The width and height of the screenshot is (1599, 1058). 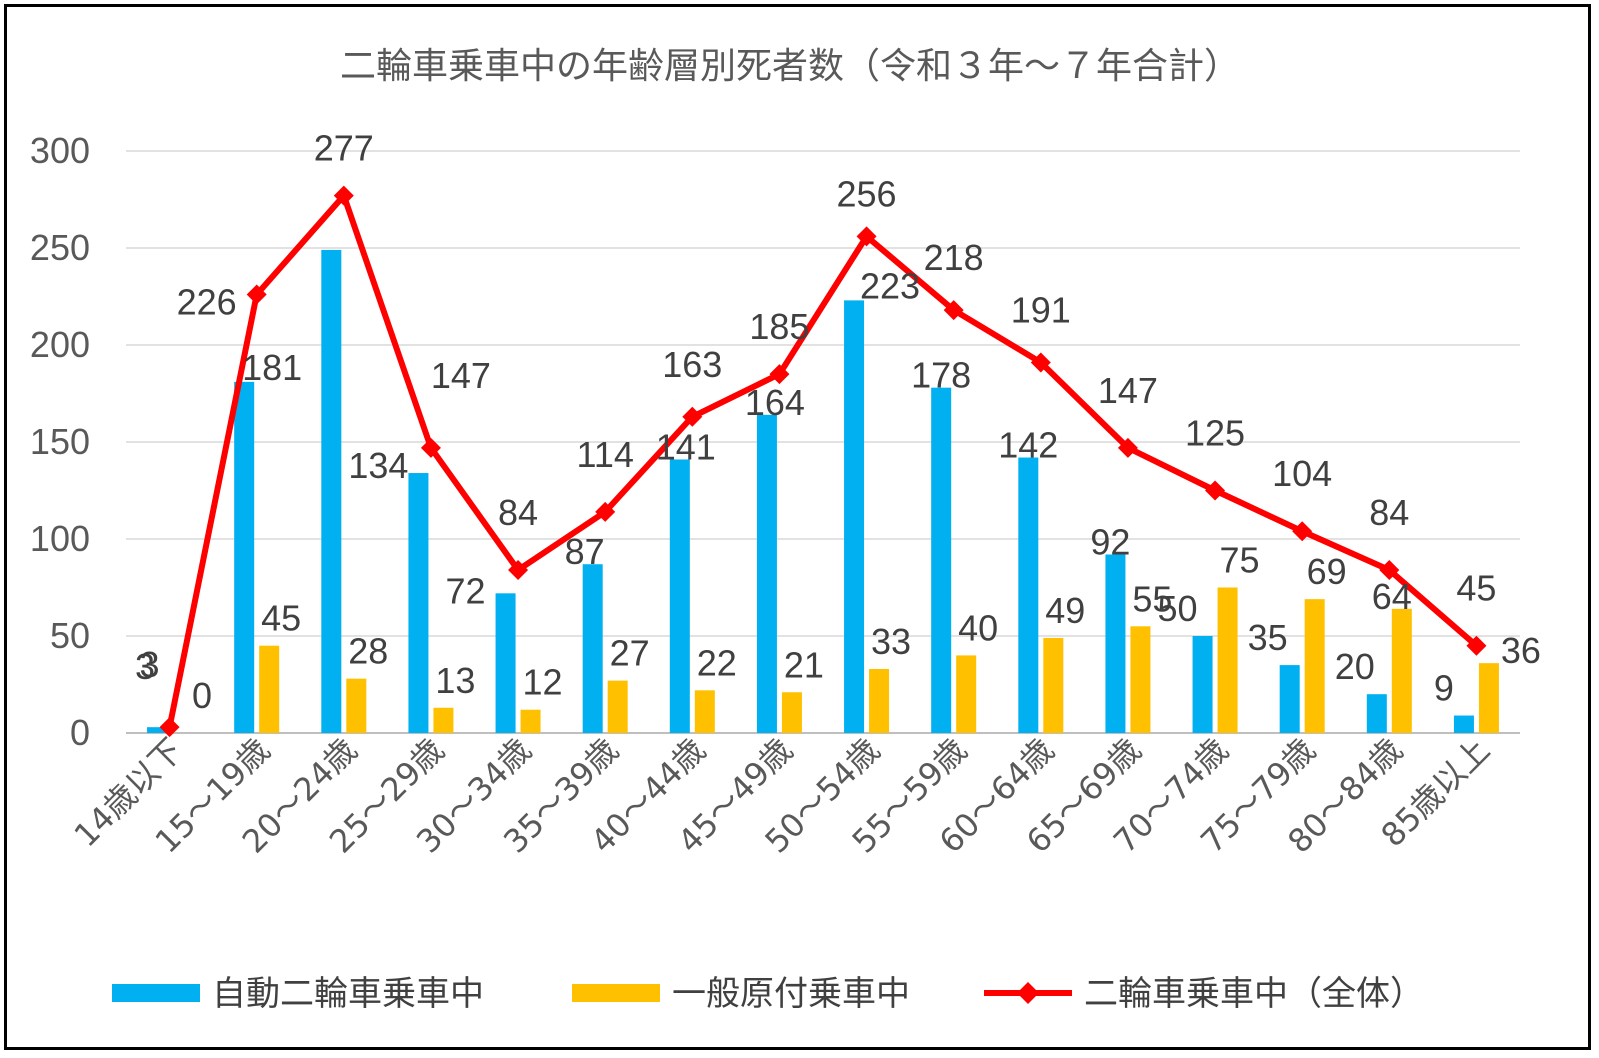 What do you see at coordinates (455, 680) in the screenshot?
I see `data-label-moped-3: 13` at bounding box center [455, 680].